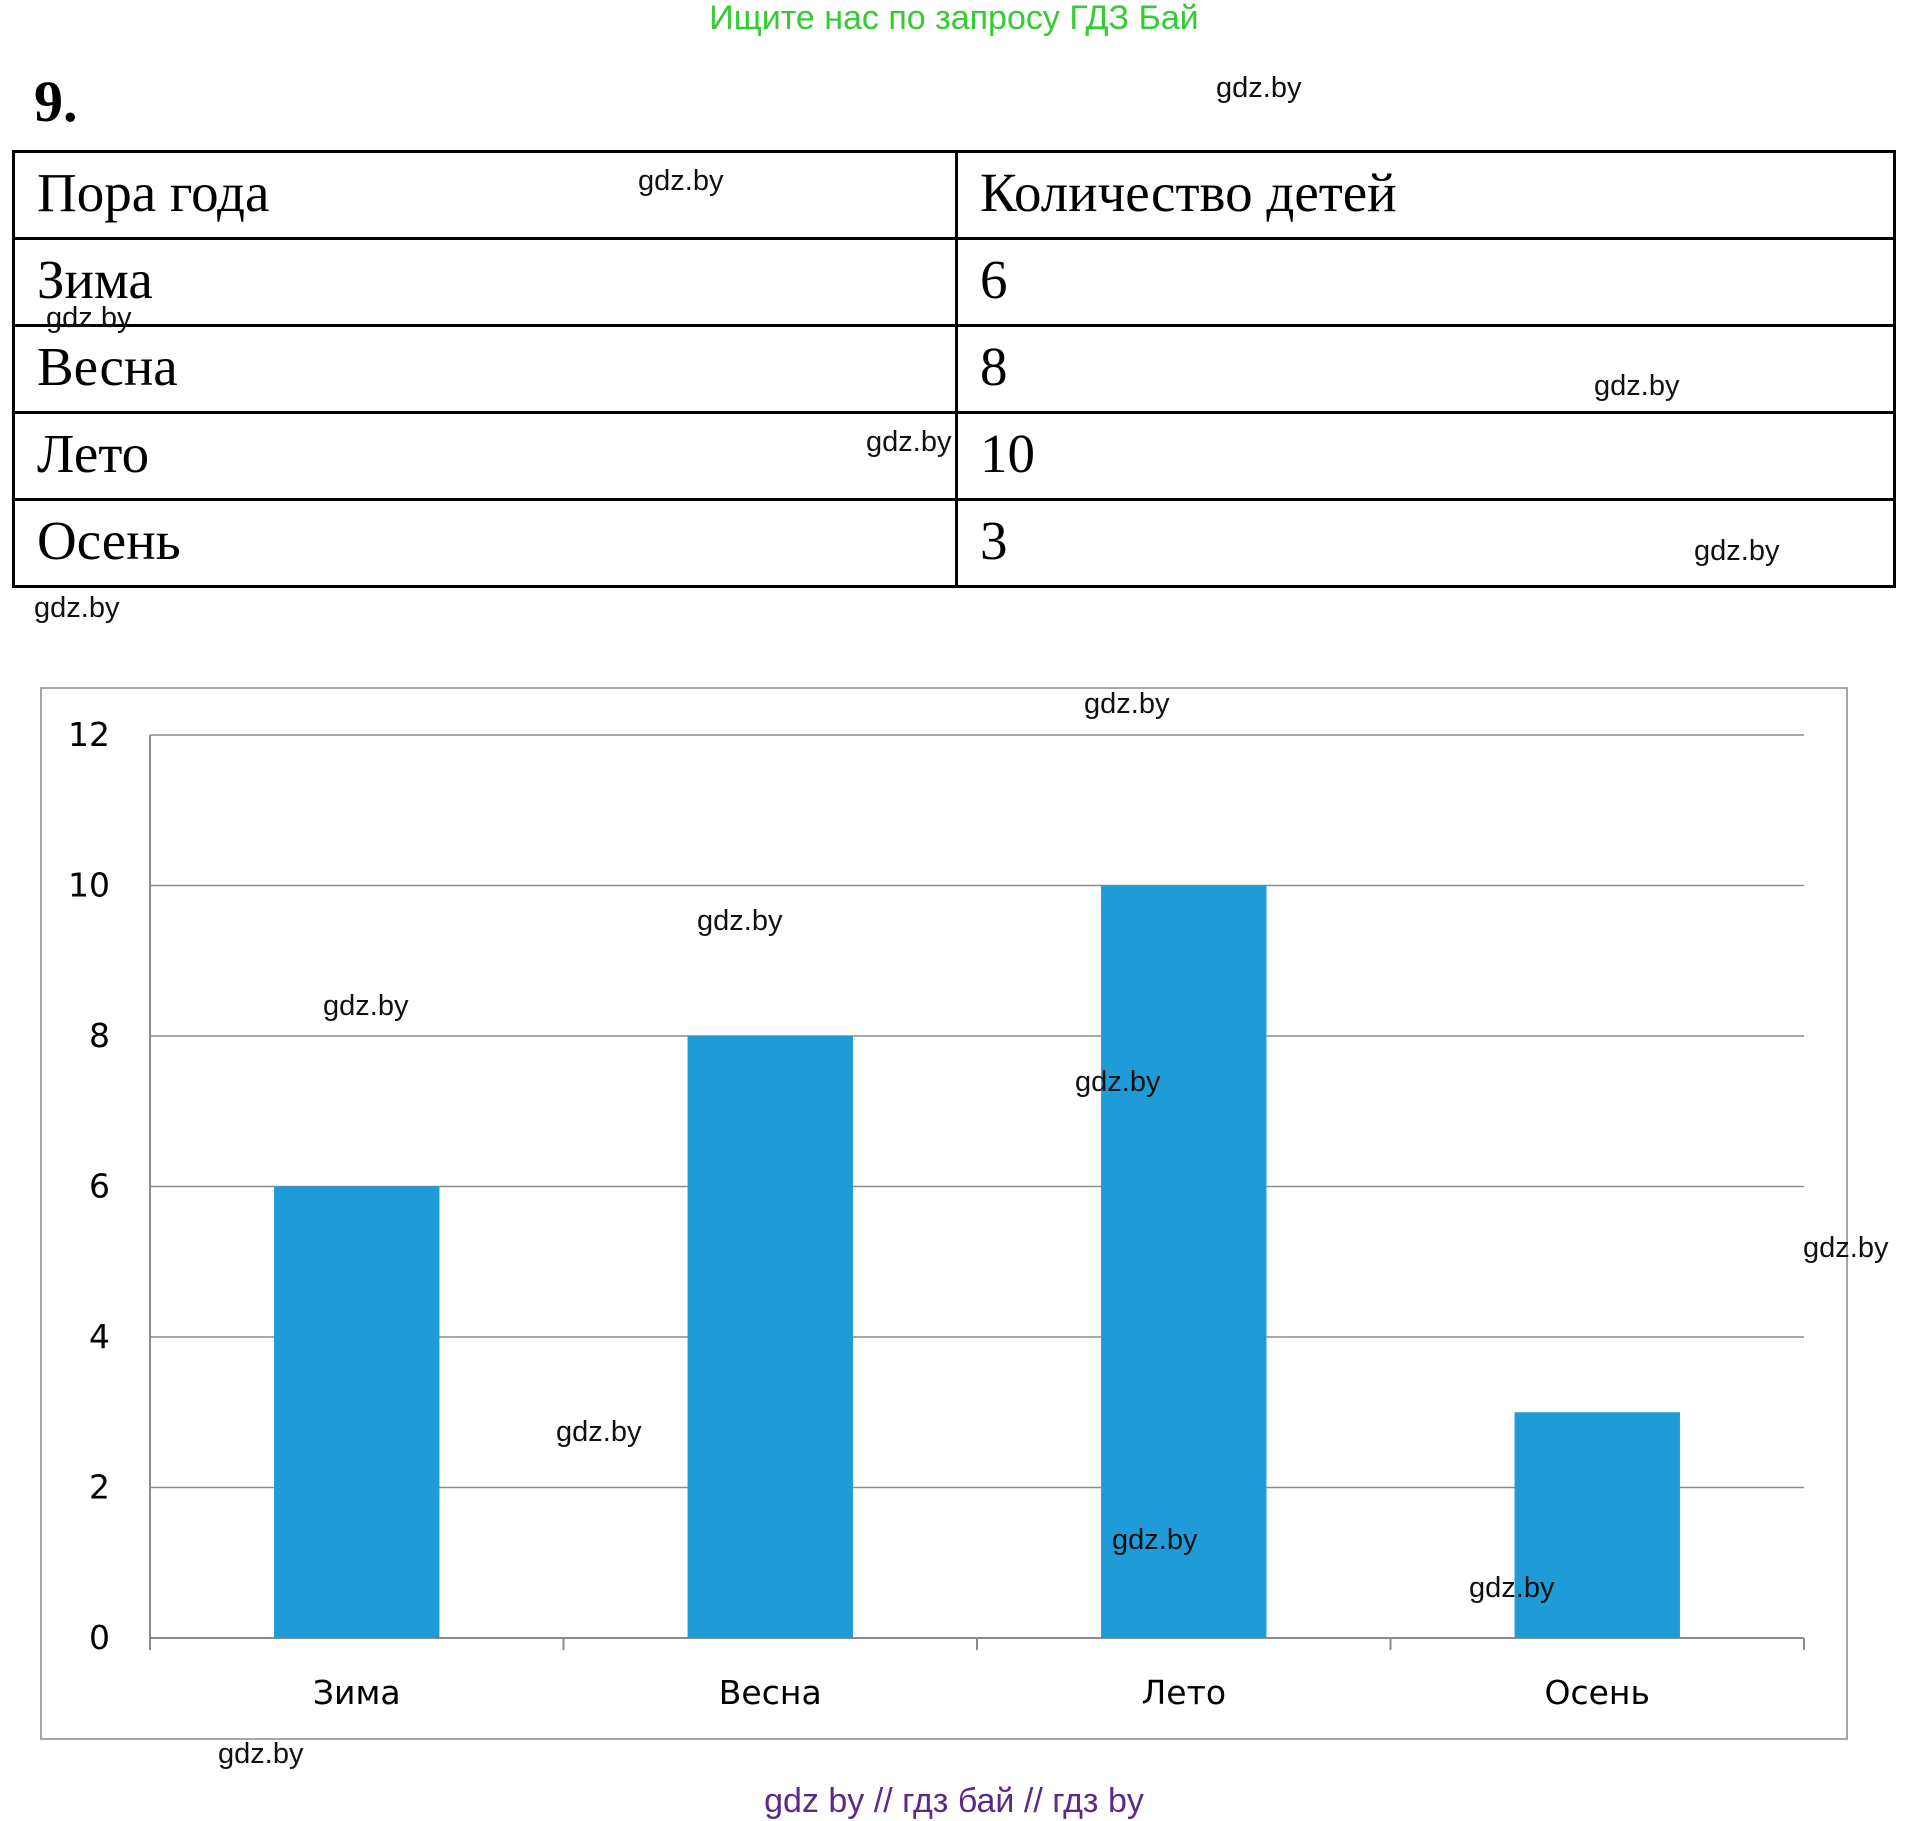 The height and width of the screenshot is (1821, 1908). I want to click on table-row: Осень 3, so click(954, 543).